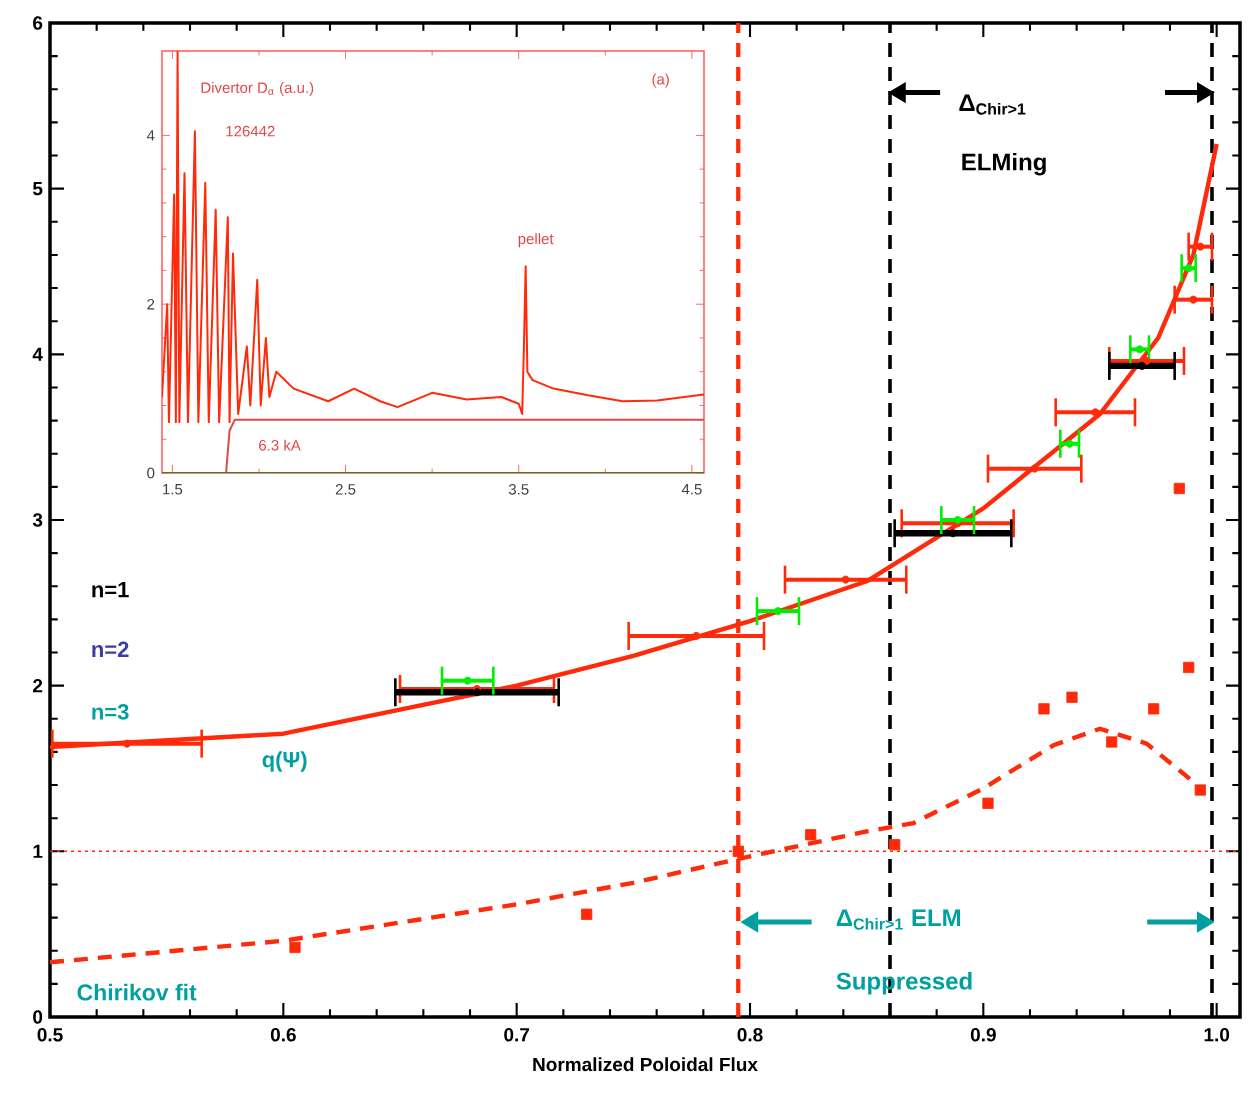  What do you see at coordinates (284, 761) in the screenshot?
I see `series-label: q(Ψ)` at bounding box center [284, 761].